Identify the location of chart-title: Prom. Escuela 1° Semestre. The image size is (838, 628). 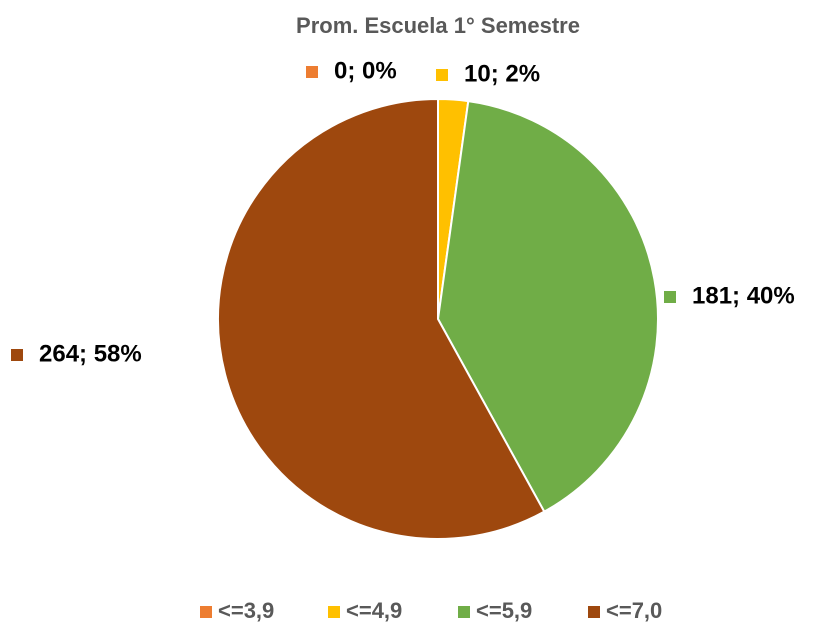
(438, 25).